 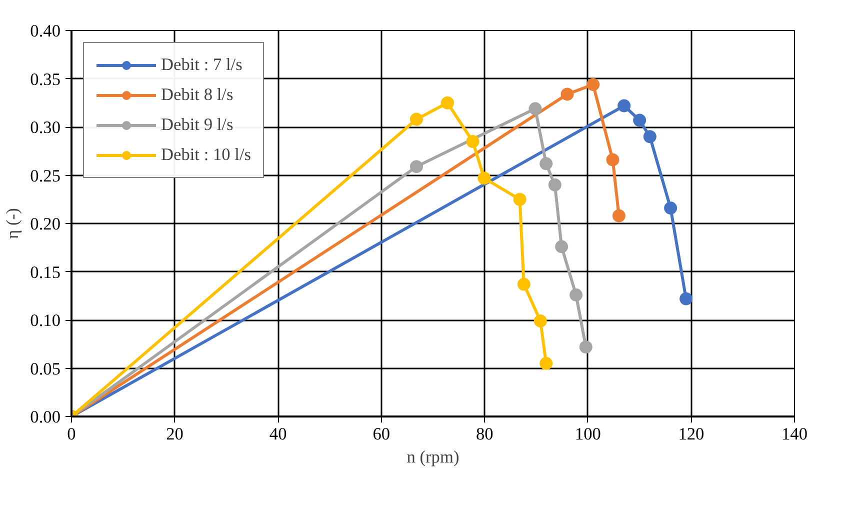 What do you see at coordinates (45, 176) in the screenshot?
I see `y-tick-label: 0.25` at bounding box center [45, 176].